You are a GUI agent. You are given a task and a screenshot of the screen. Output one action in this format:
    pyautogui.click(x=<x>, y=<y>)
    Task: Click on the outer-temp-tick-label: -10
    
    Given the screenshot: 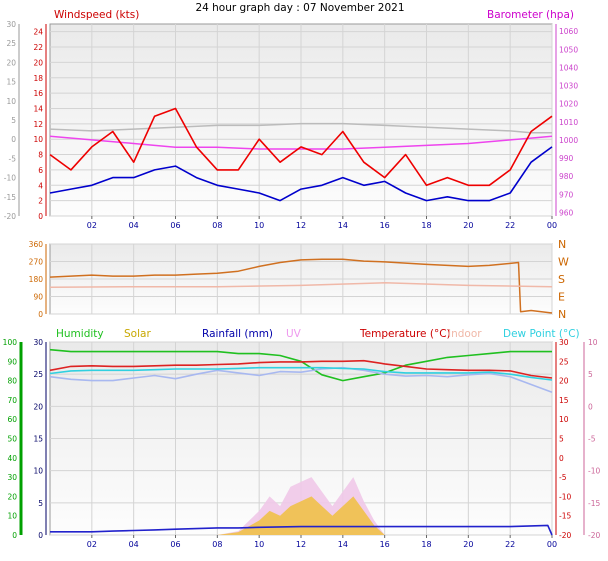 What is the action you would take?
    pyautogui.click(x=594, y=471)
    